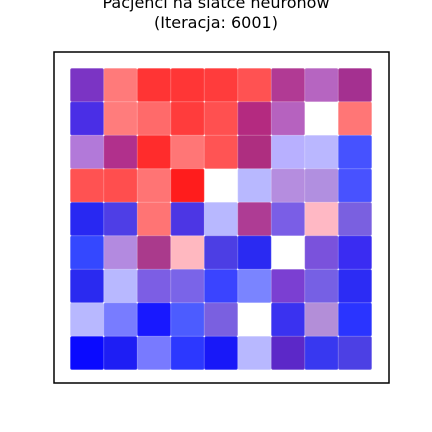  What do you see at coordinates (254, 353) in the screenshot?
I see `heatmap-cell-r8-c5` at bounding box center [254, 353].